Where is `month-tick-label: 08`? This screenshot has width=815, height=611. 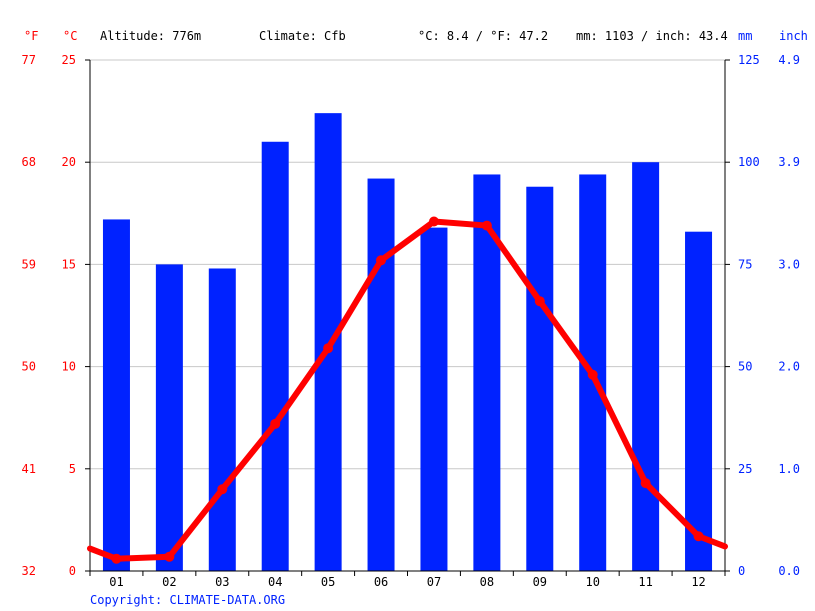
month-tick-label: 08 is located at coordinates (487, 582).